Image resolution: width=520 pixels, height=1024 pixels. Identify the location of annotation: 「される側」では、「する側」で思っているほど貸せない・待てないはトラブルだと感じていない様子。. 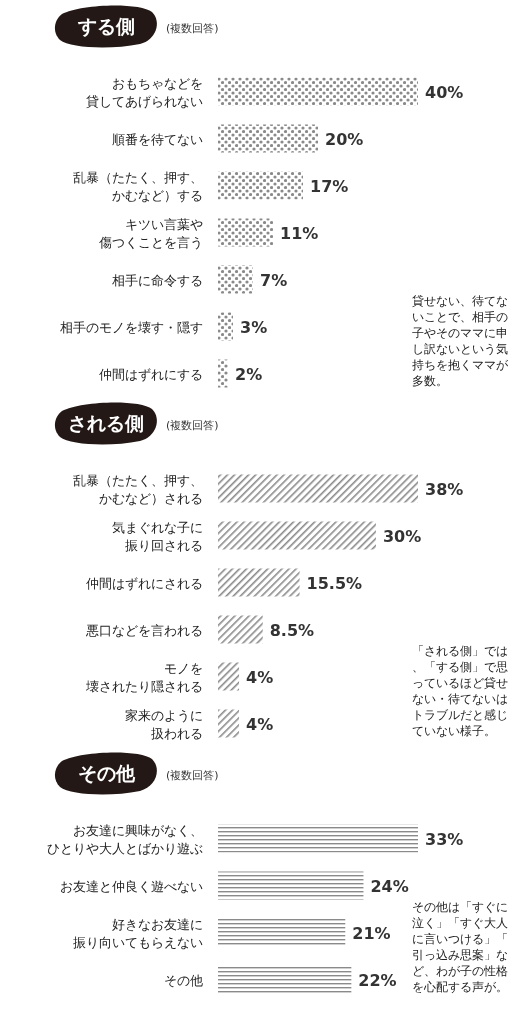
(460, 691).